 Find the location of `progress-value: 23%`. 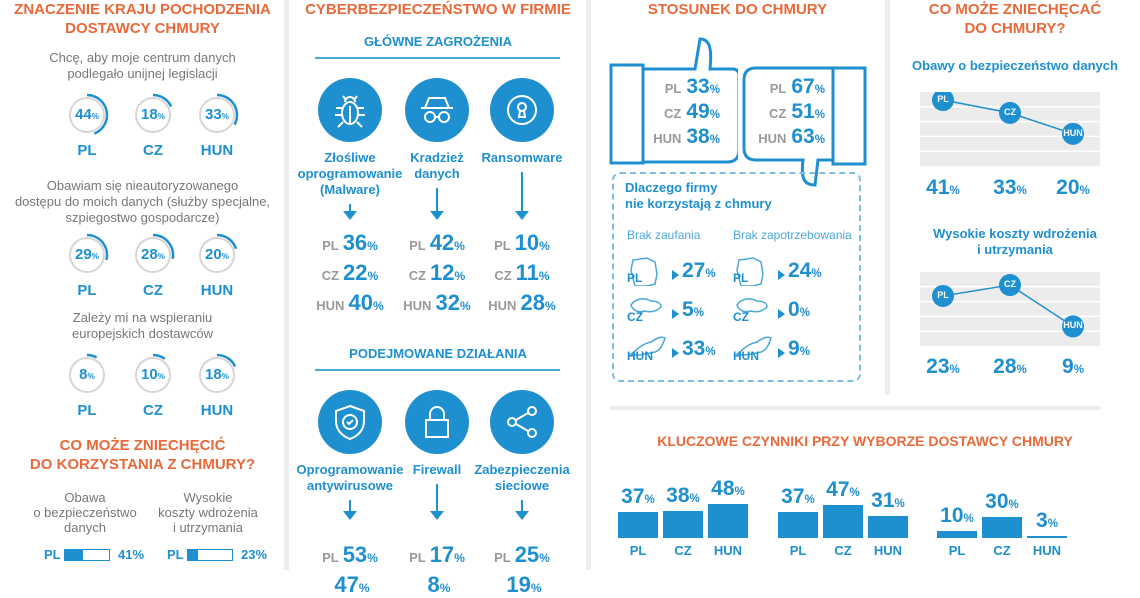

progress-value: 23% is located at coordinates (254, 554).